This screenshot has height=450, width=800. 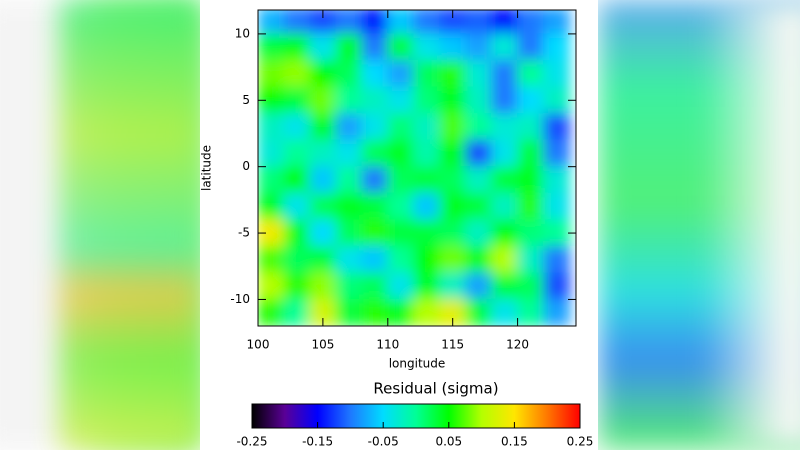 I want to click on y-tick-label: 10, so click(x=242, y=33).